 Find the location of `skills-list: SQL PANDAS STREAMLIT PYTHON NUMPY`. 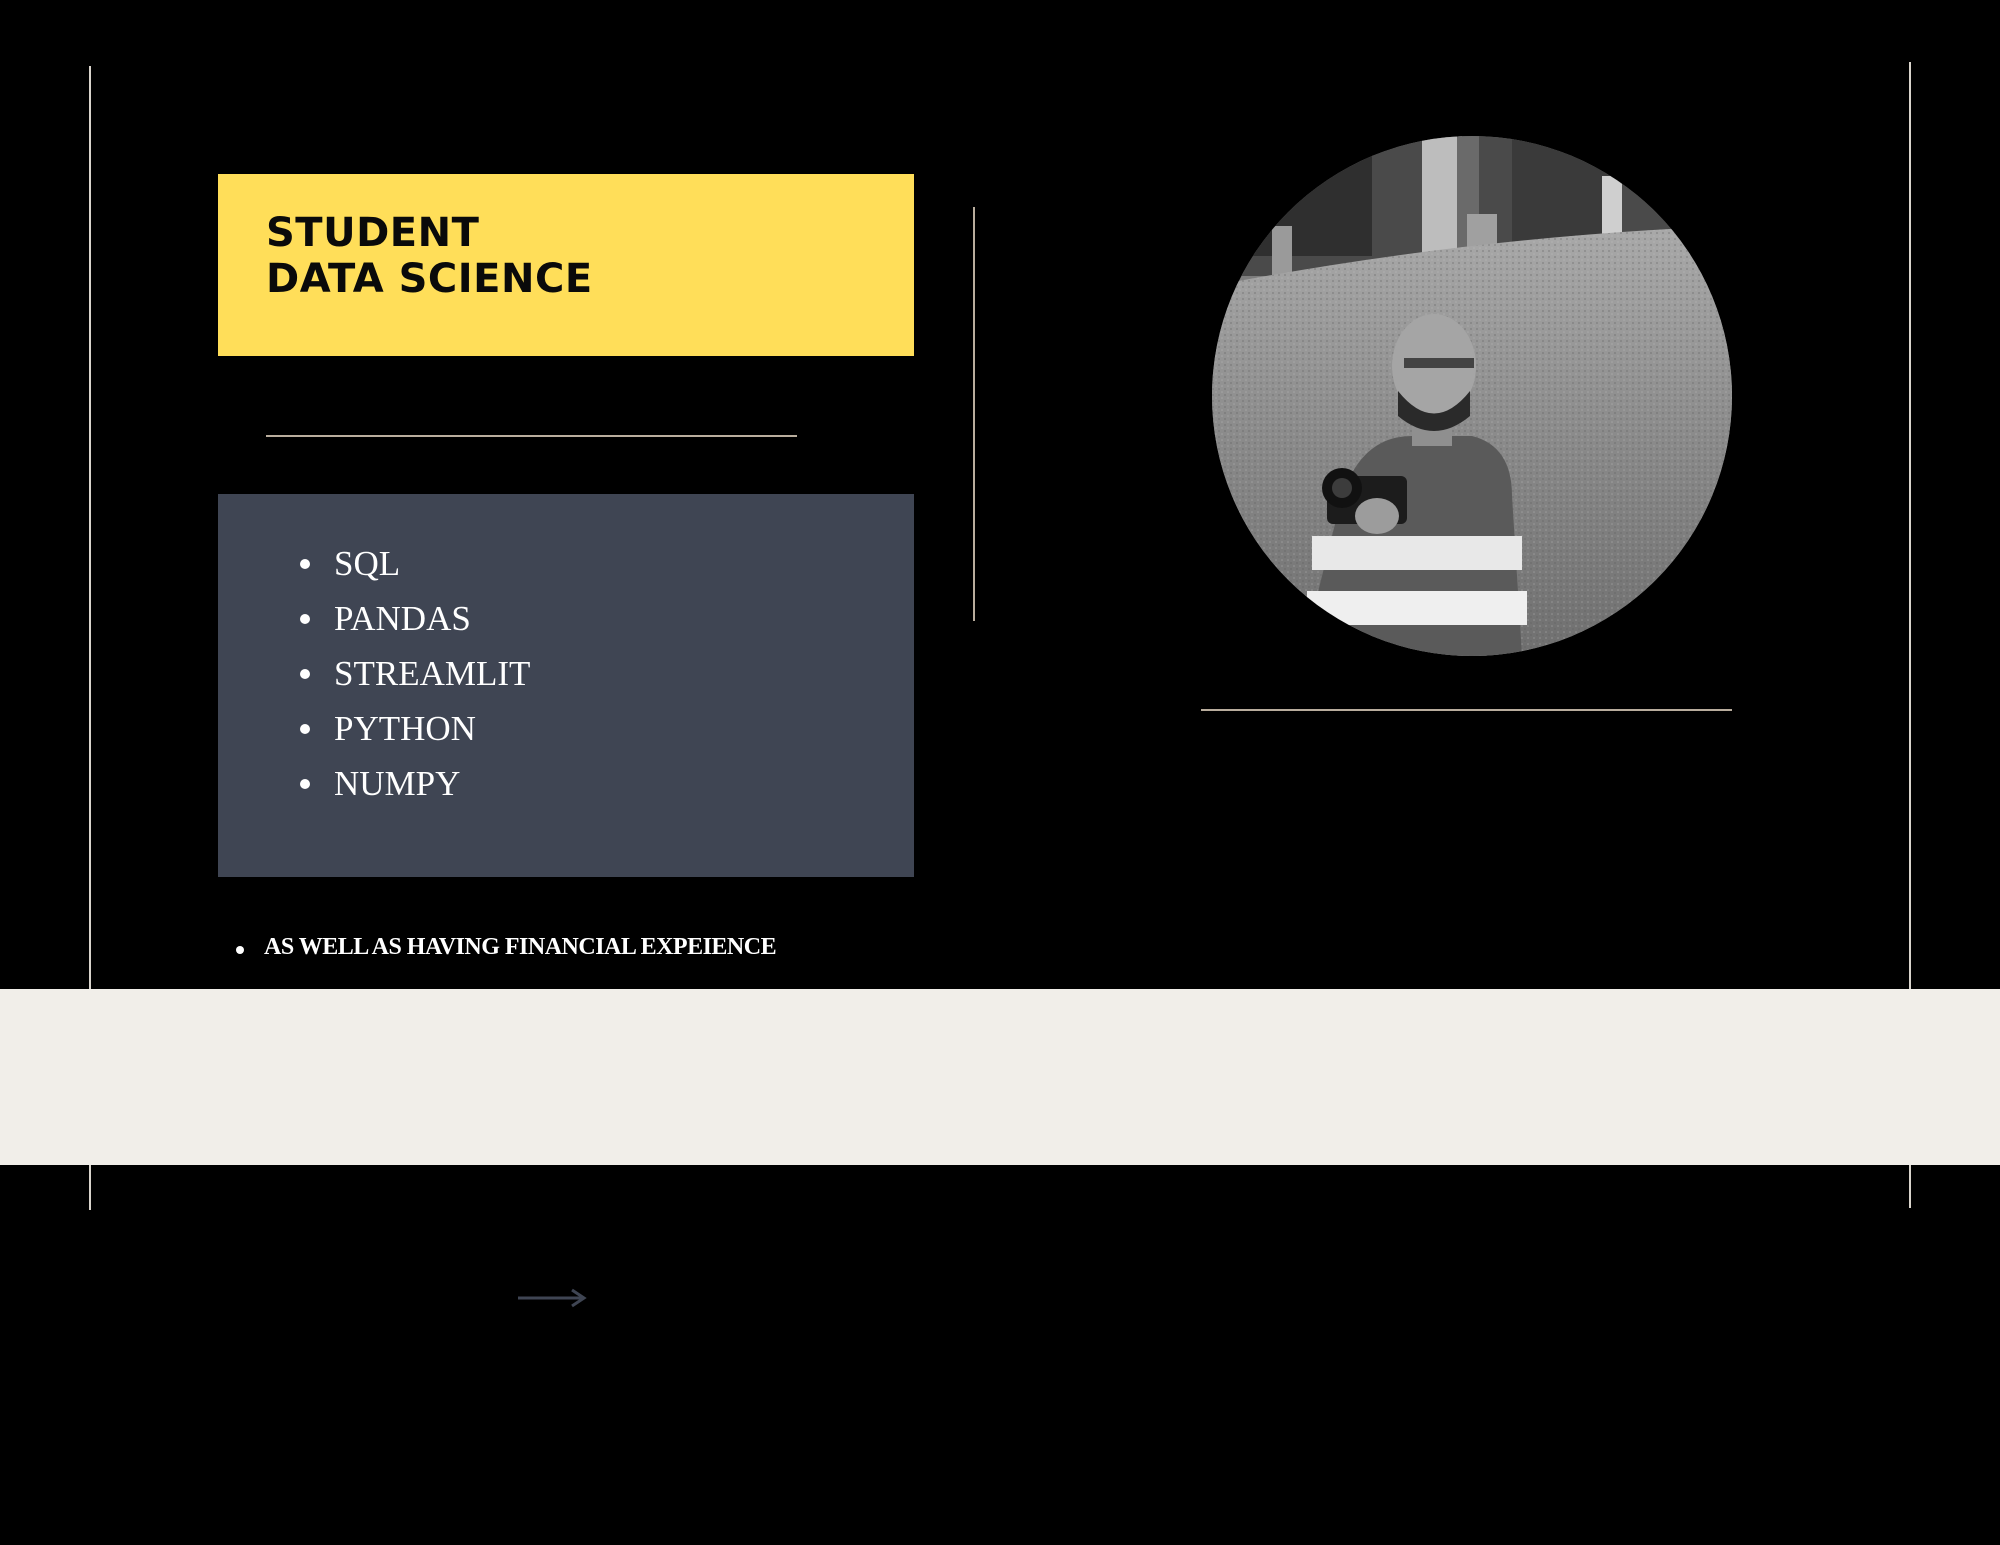

skills-list: SQL PANDAS STREAMLIT PYTHON NUMPY is located at coordinates (415, 673).